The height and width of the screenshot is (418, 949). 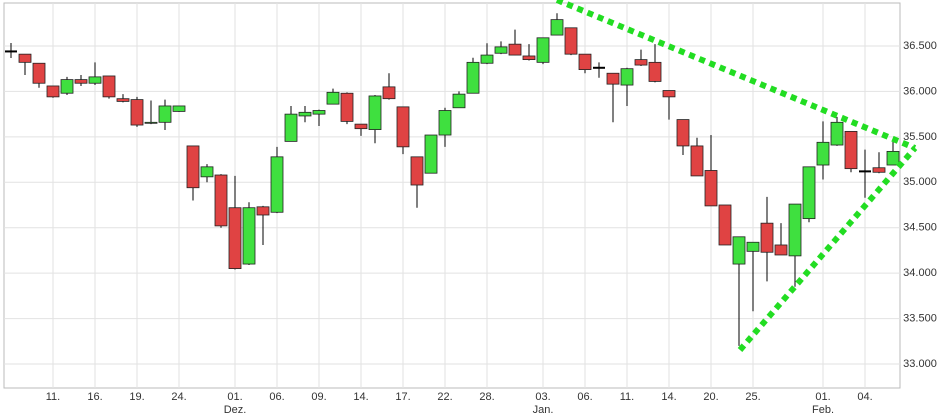 What do you see at coordinates (710, 397) in the screenshot?
I see `x-tick-label: 20.` at bounding box center [710, 397].